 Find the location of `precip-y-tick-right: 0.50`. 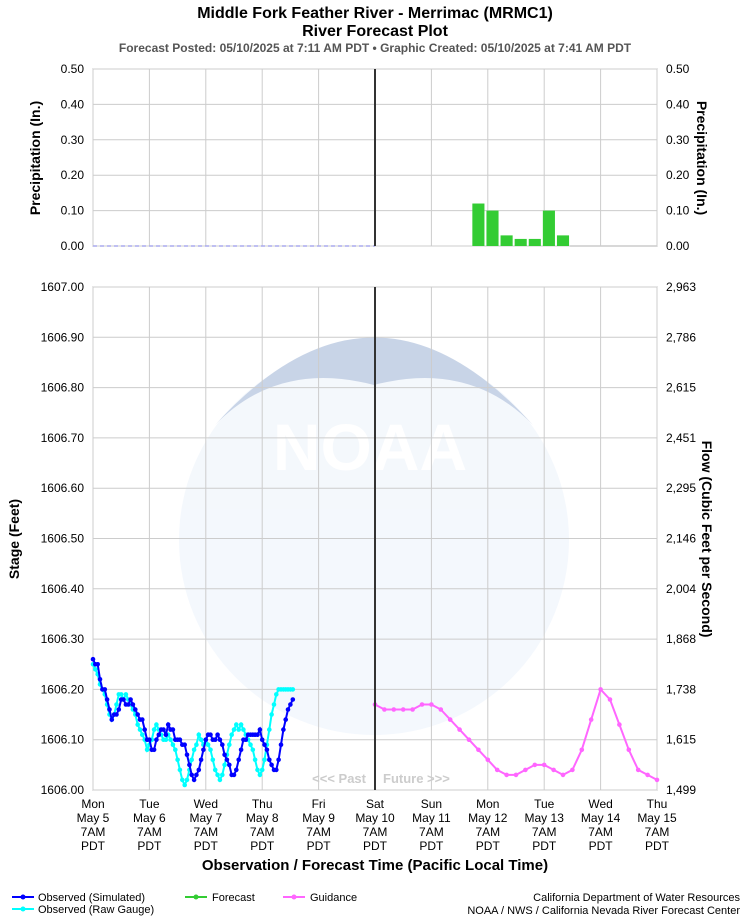

precip-y-tick-right: 0.50 is located at coordinates (678, 69).